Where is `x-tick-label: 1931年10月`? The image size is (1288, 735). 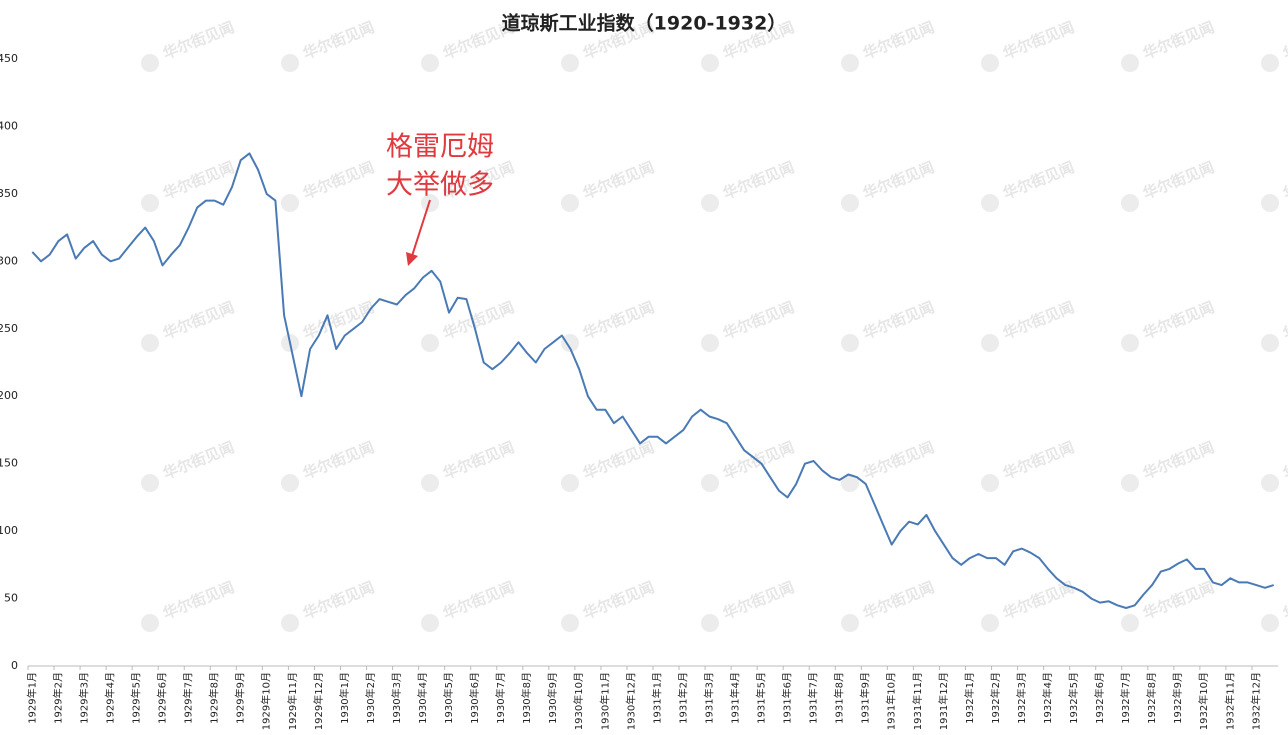
x-tick-label: 1931年10月 is located at coordinates (891, 701).